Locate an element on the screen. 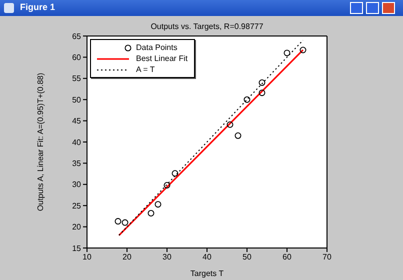  y-tick-label: 50 is located at coordinates (77, 99).